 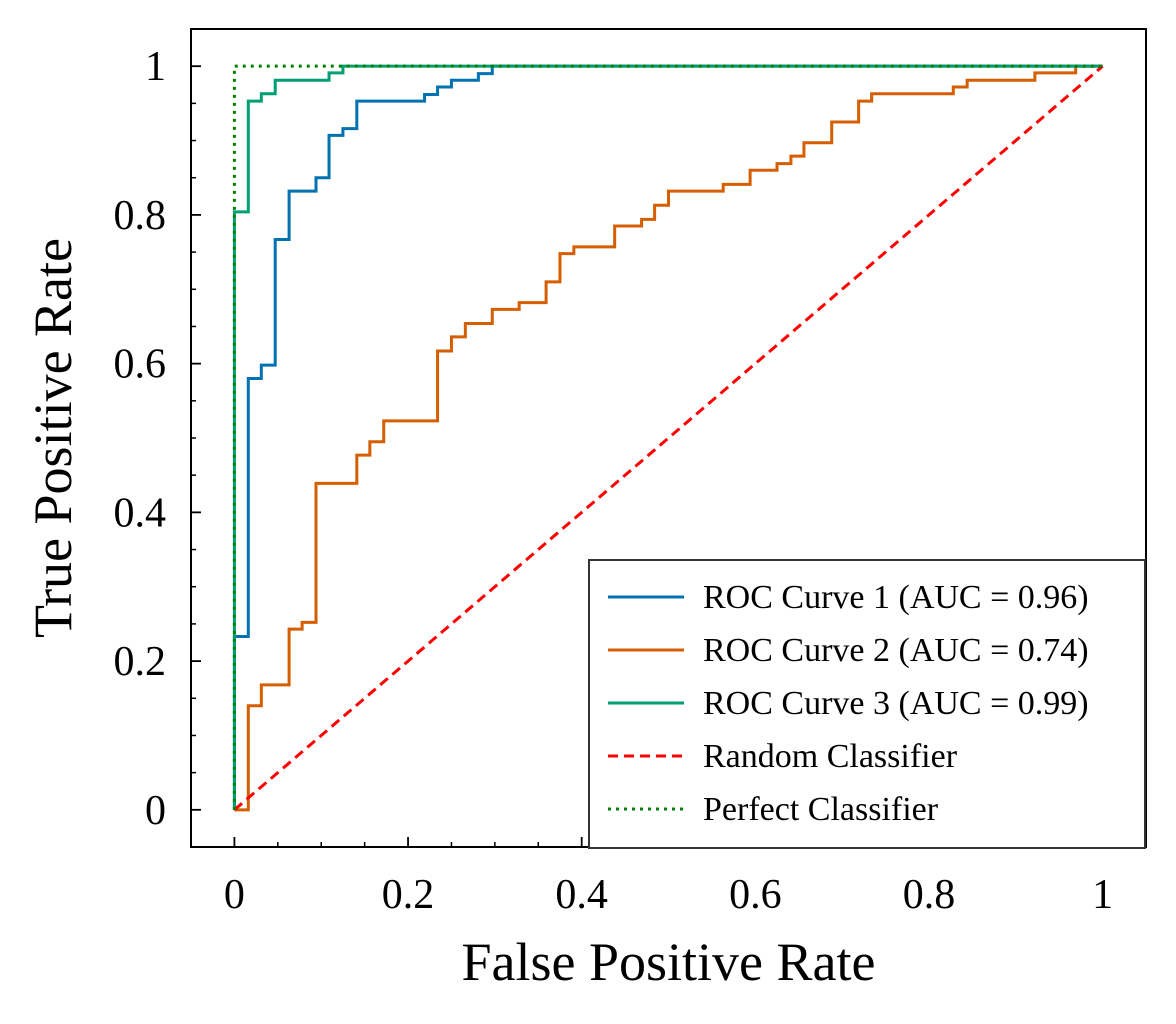 What do you see at coordinates (155, 811) in the screenshot?
I see `y-tick-label: 0` at bounding box center [155, 811].